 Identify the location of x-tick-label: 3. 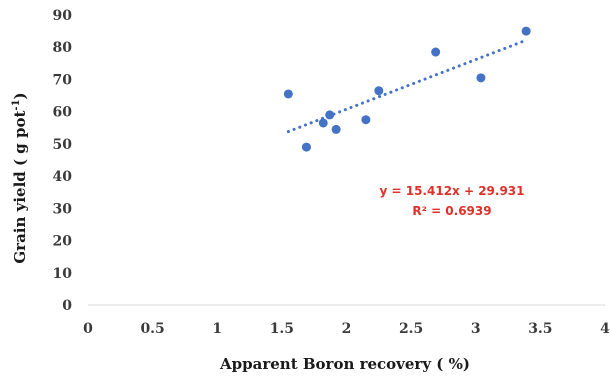
(476, 329).